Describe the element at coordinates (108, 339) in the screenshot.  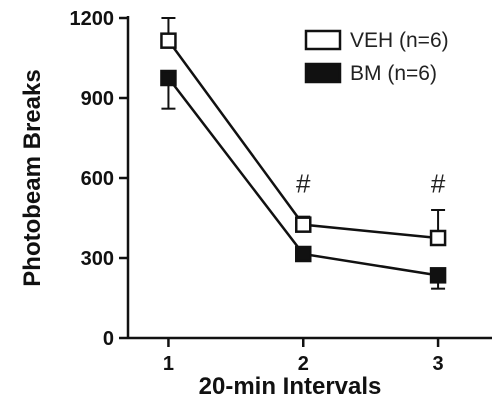
I see `y-tick-label: 0` at that location.